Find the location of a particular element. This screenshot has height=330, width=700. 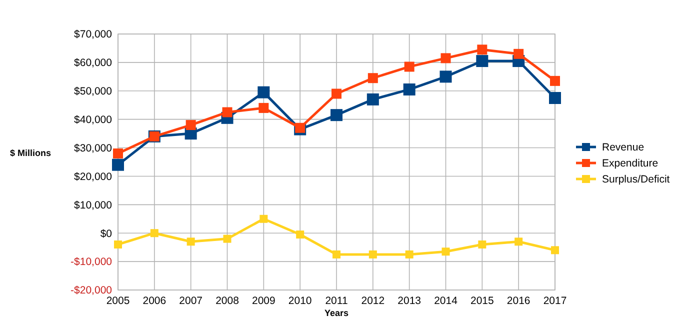

x-tick-label: 2006 is located at coordinates (154, 301).